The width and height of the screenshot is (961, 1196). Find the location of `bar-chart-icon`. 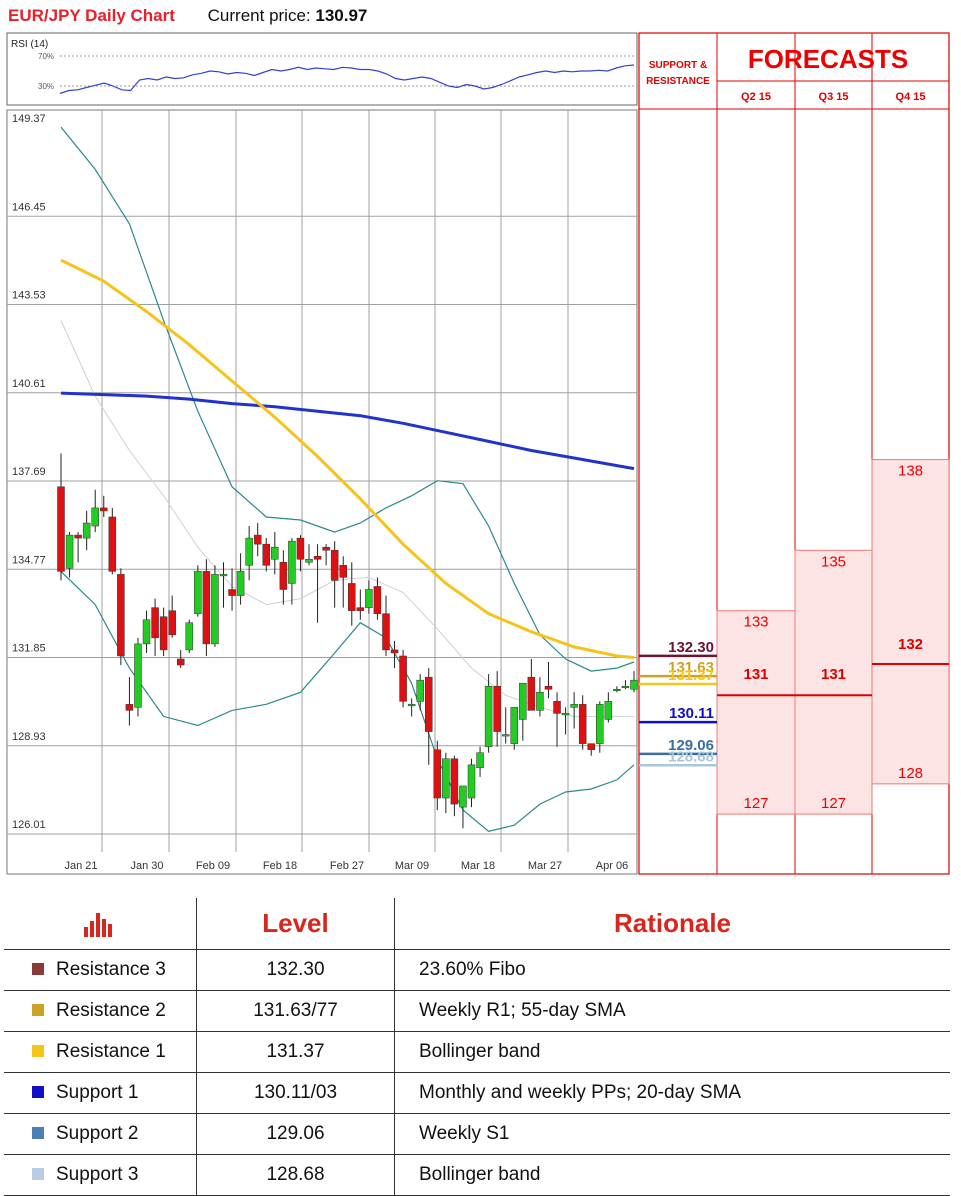

bar-chart-icon is located at coordinates (100, 924).